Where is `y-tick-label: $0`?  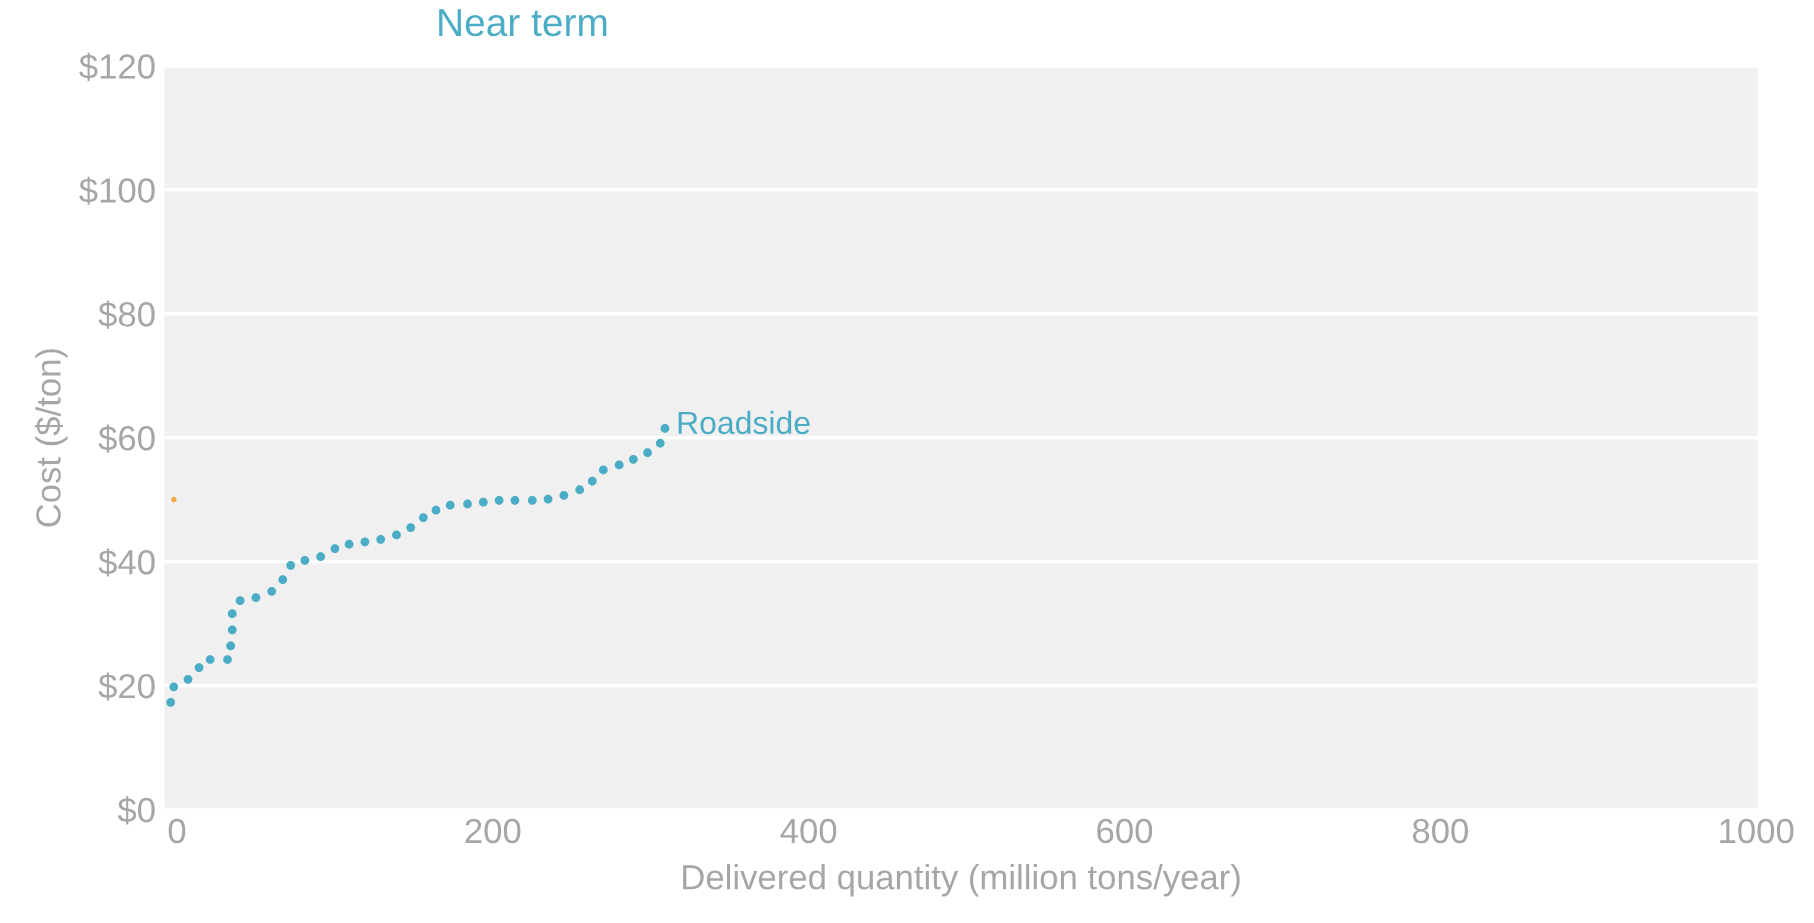 y-tick-label: $0 is located at coordinates (136, 810).